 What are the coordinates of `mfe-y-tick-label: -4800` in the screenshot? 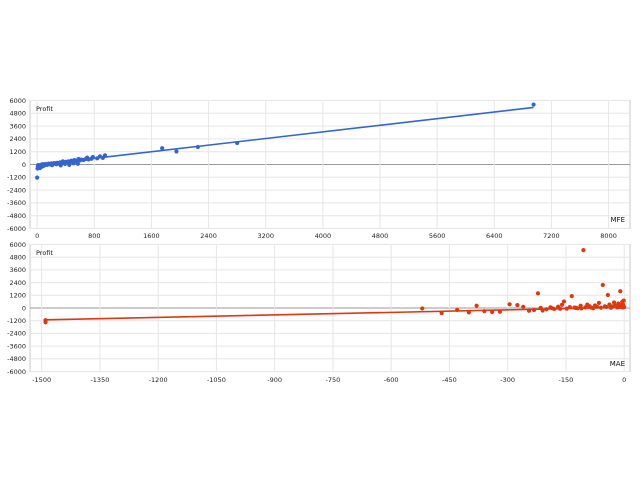 It's located at (16, 216).